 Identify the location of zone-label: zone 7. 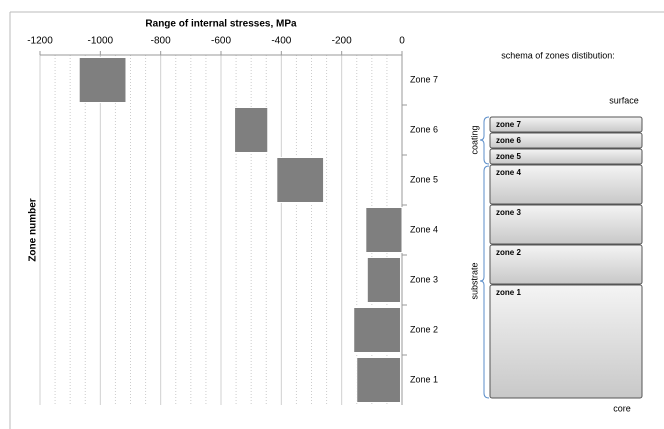
(508, 124).